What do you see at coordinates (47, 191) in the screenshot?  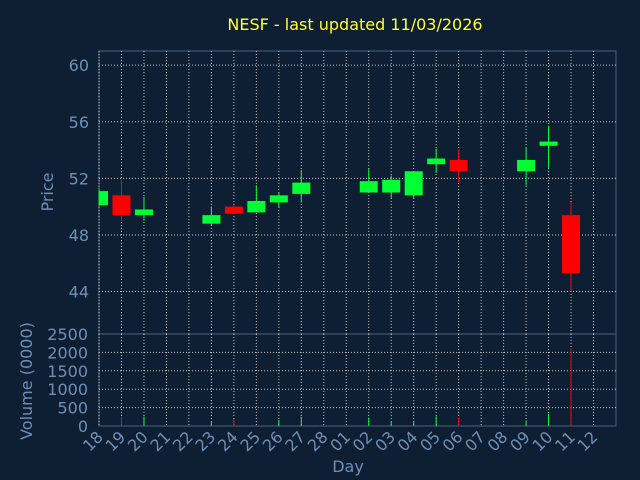 I see `price-axis-label: Price` at bounding box center [47, 191].